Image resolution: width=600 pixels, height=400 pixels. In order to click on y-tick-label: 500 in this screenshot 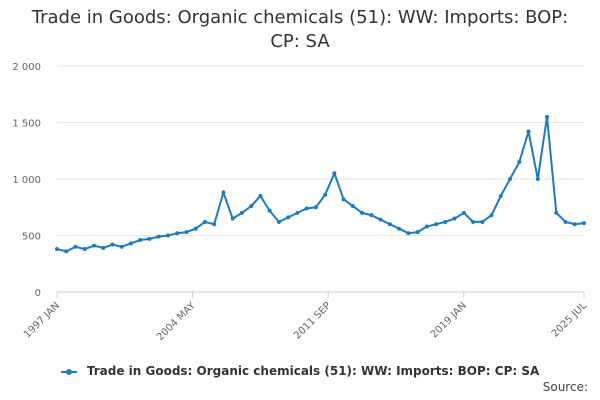, I will do `click(31, 237)`.